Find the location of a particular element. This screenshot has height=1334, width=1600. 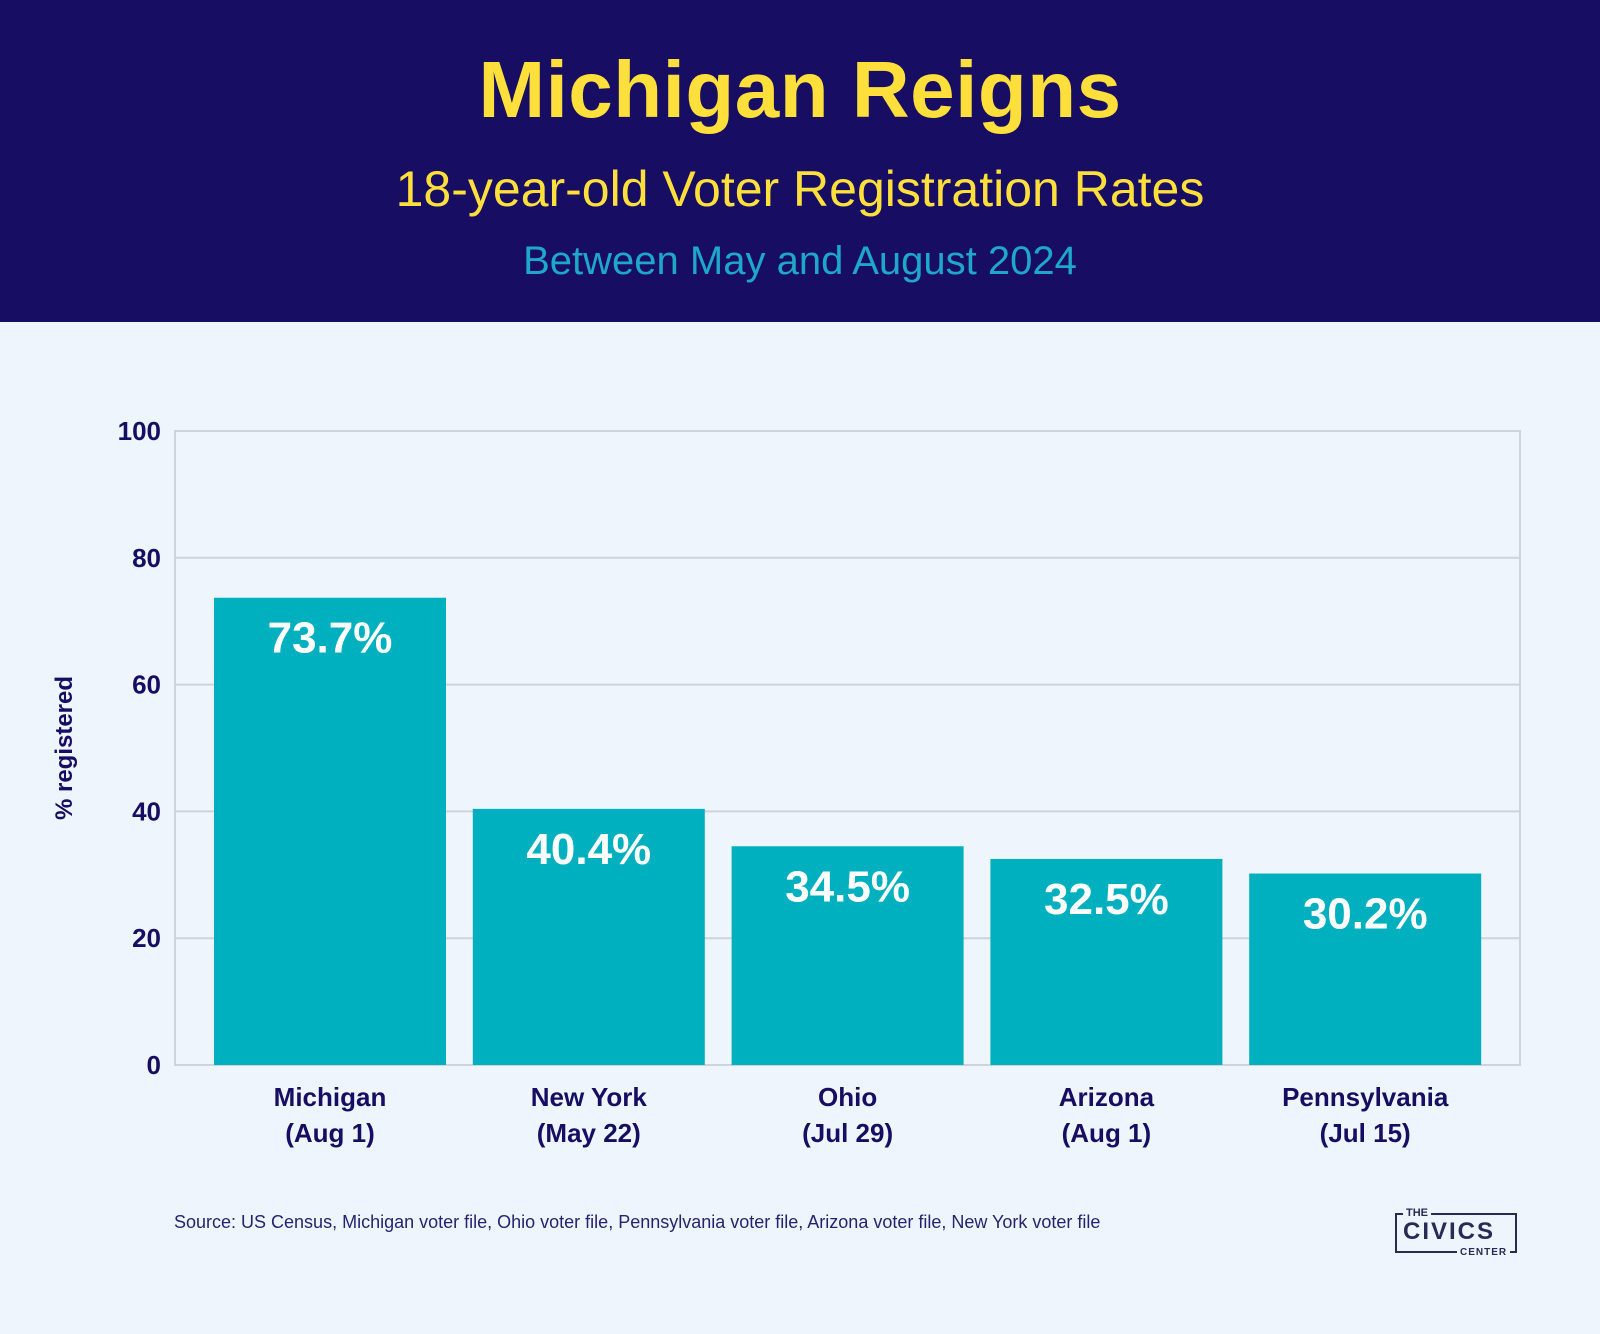

x-tick-label: Ohio is located at coordinates (847, 1097).